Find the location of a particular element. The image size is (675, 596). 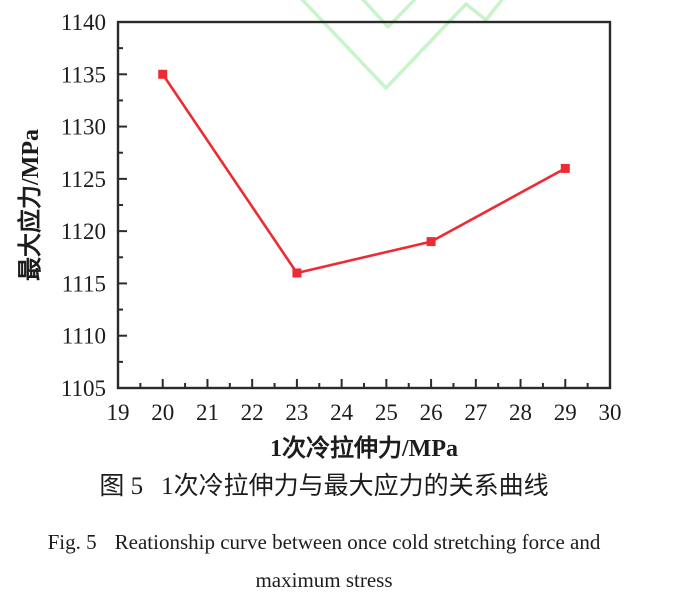

y-tick-label: 1120 is located at coordinates (83, 231).